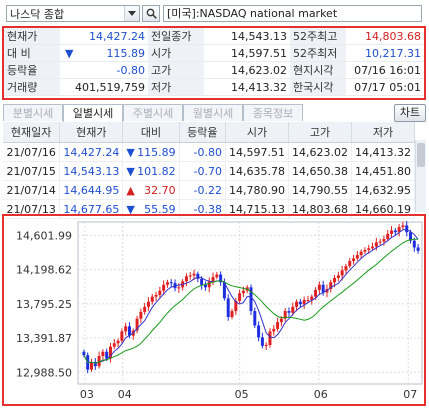  Describe the element at coordinates (202, 132) in the screenshot. I see `column-header: 등락율` at that location.